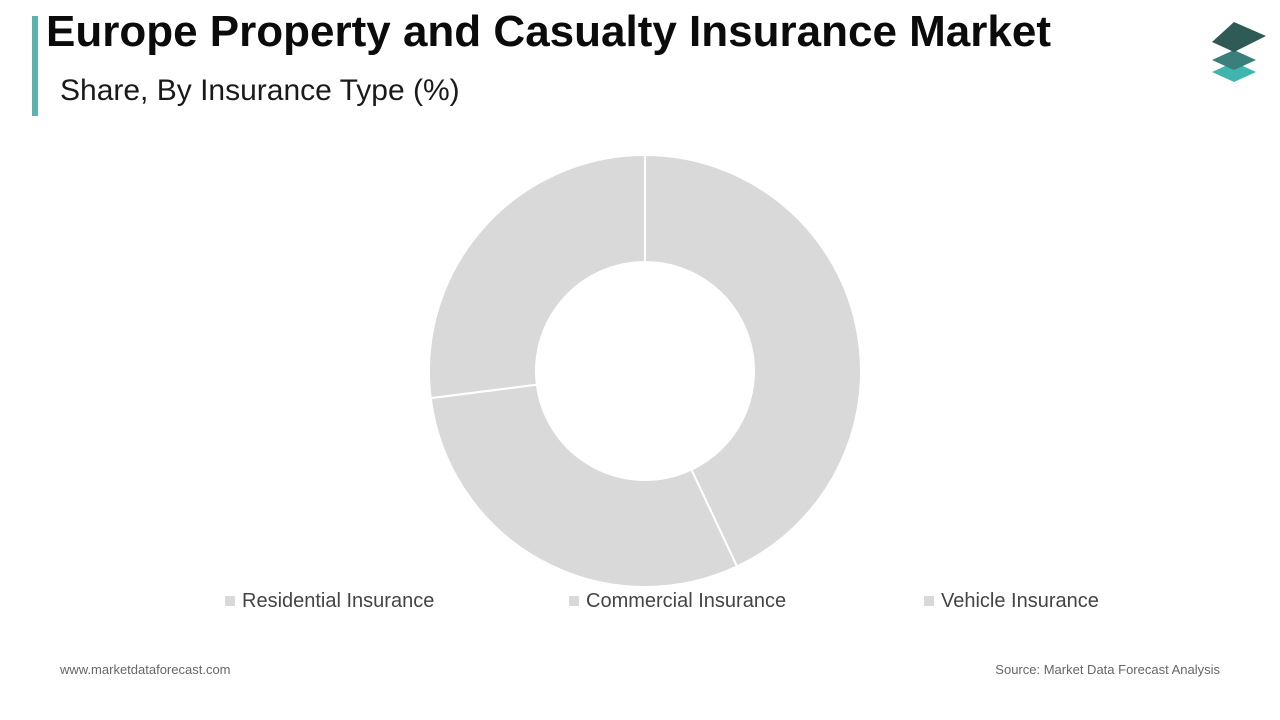  I want to click on legend-label: Vehicle Insurance, so click(1020, 601).